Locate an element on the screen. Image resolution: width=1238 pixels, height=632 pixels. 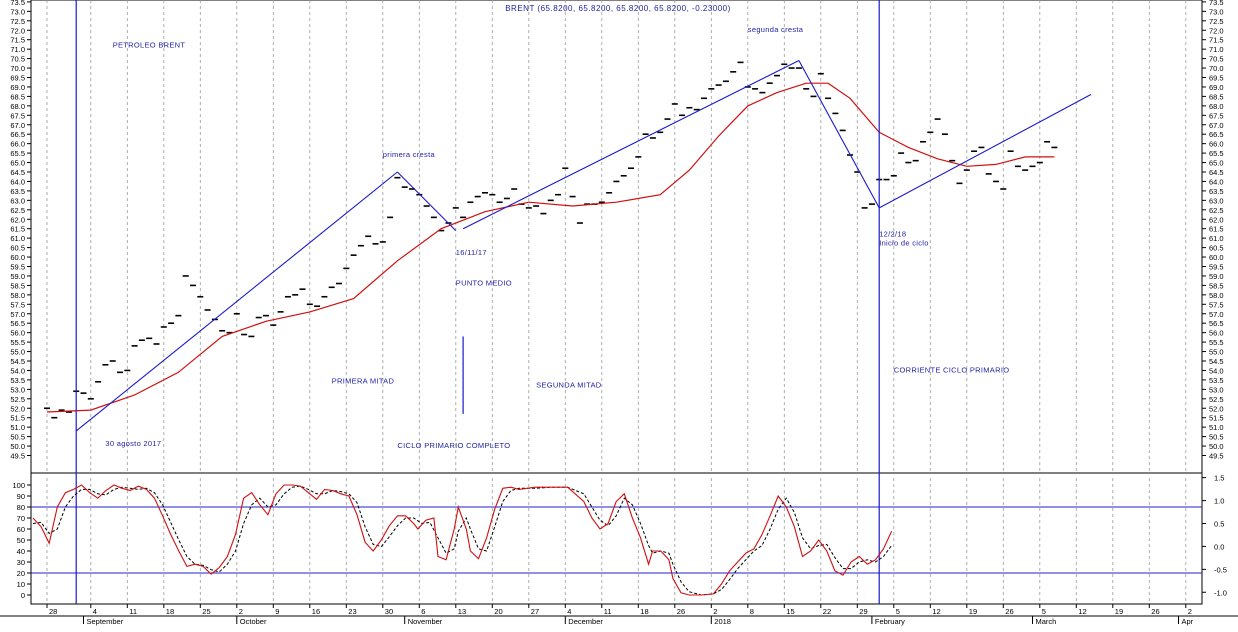
y-tick-label-right: 57.0 is located at coordinates (1216, 314).